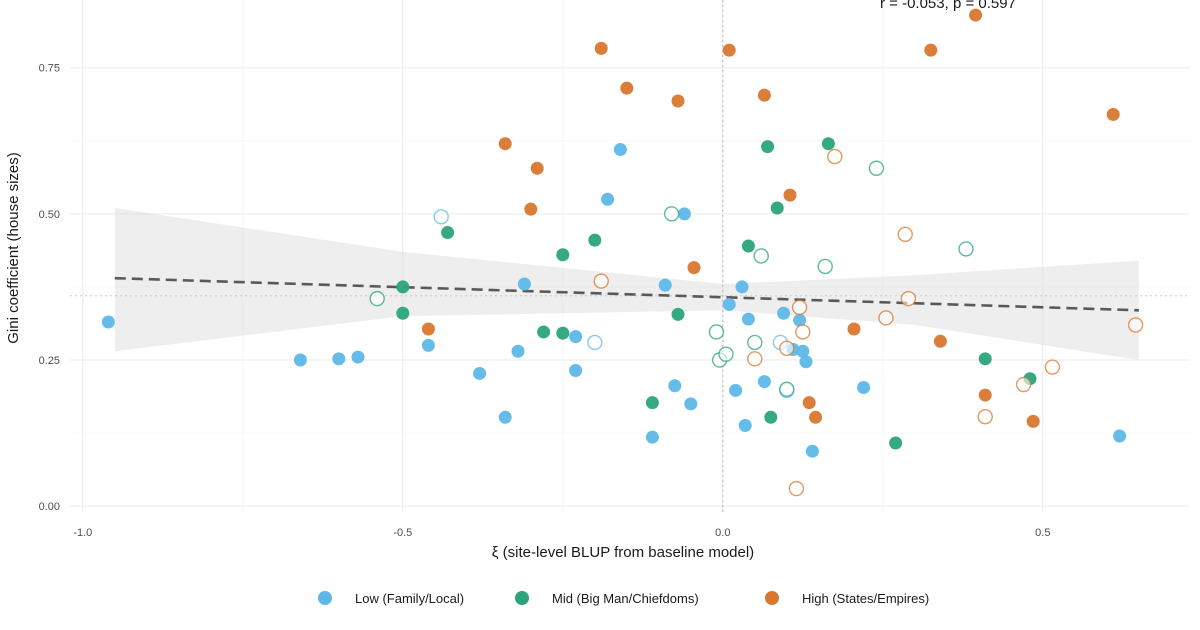 This screenshot has height=630, width=1200. I want to click on correlation-annotation: r = -0.053, p = 0.597, so click(948, 6).